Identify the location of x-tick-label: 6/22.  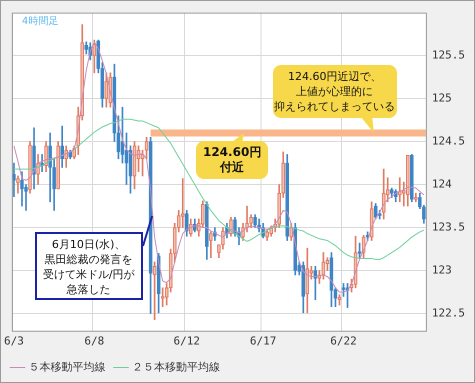
(343, 341).